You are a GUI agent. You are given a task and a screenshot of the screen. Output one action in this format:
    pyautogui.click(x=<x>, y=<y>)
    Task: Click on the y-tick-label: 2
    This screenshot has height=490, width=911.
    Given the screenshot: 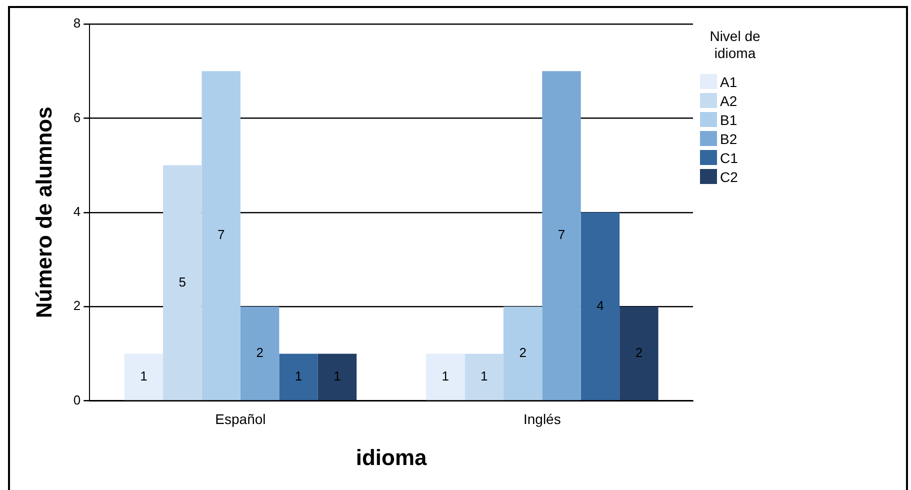 What is the action you would take?
    pyautogui.click(x=77, y=306)
    